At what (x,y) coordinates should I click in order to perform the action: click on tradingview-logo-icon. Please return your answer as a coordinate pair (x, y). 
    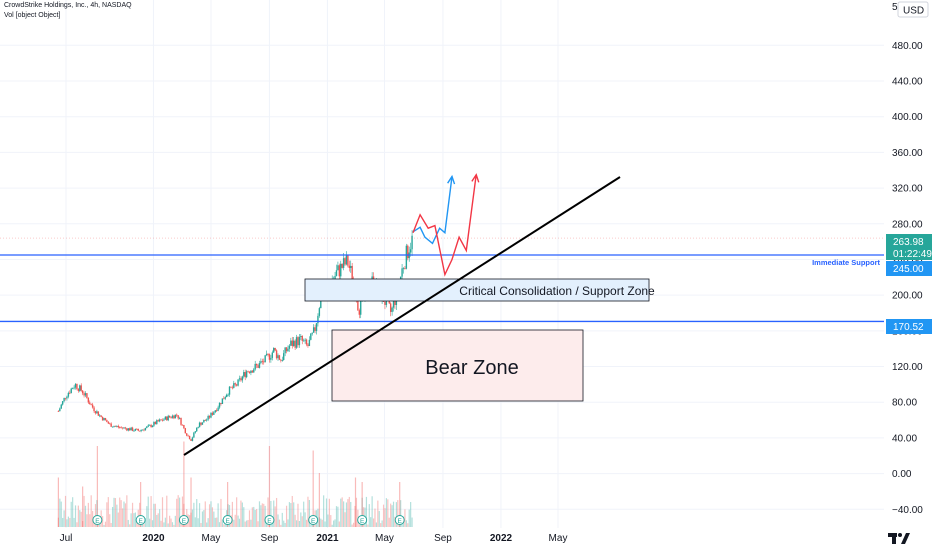
    Looking at the image, I should click on (900, 538).